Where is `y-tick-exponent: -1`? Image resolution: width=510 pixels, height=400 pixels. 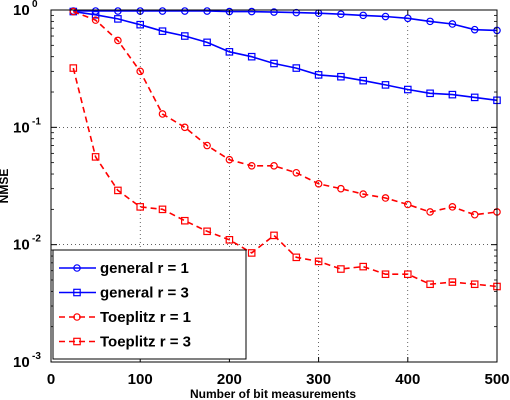
y-tick-exponent: -1 is located at coordinates (36, 121).